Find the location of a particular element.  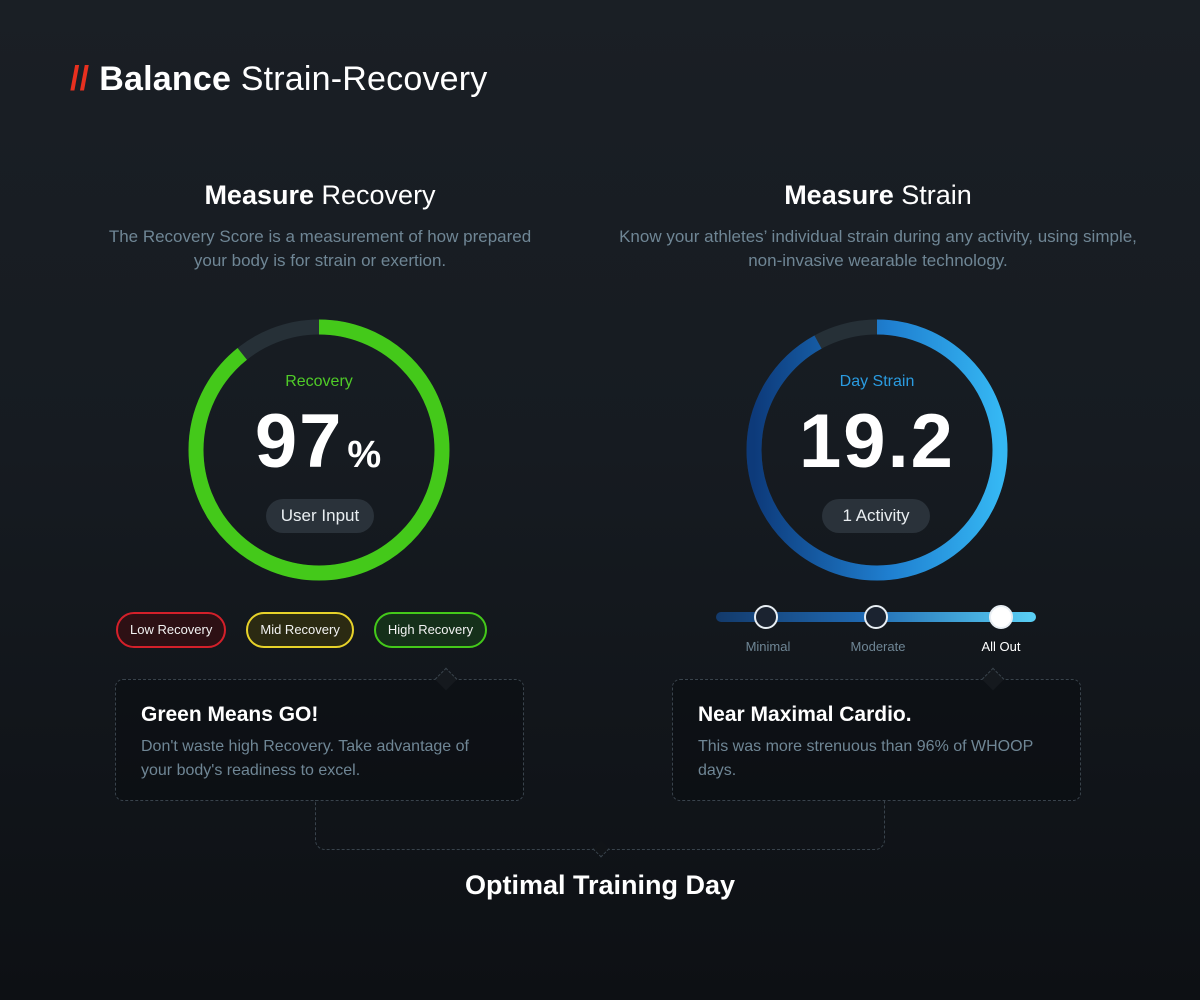

recovery-gauge-label: Recovery is located at coordinates (319, 381).